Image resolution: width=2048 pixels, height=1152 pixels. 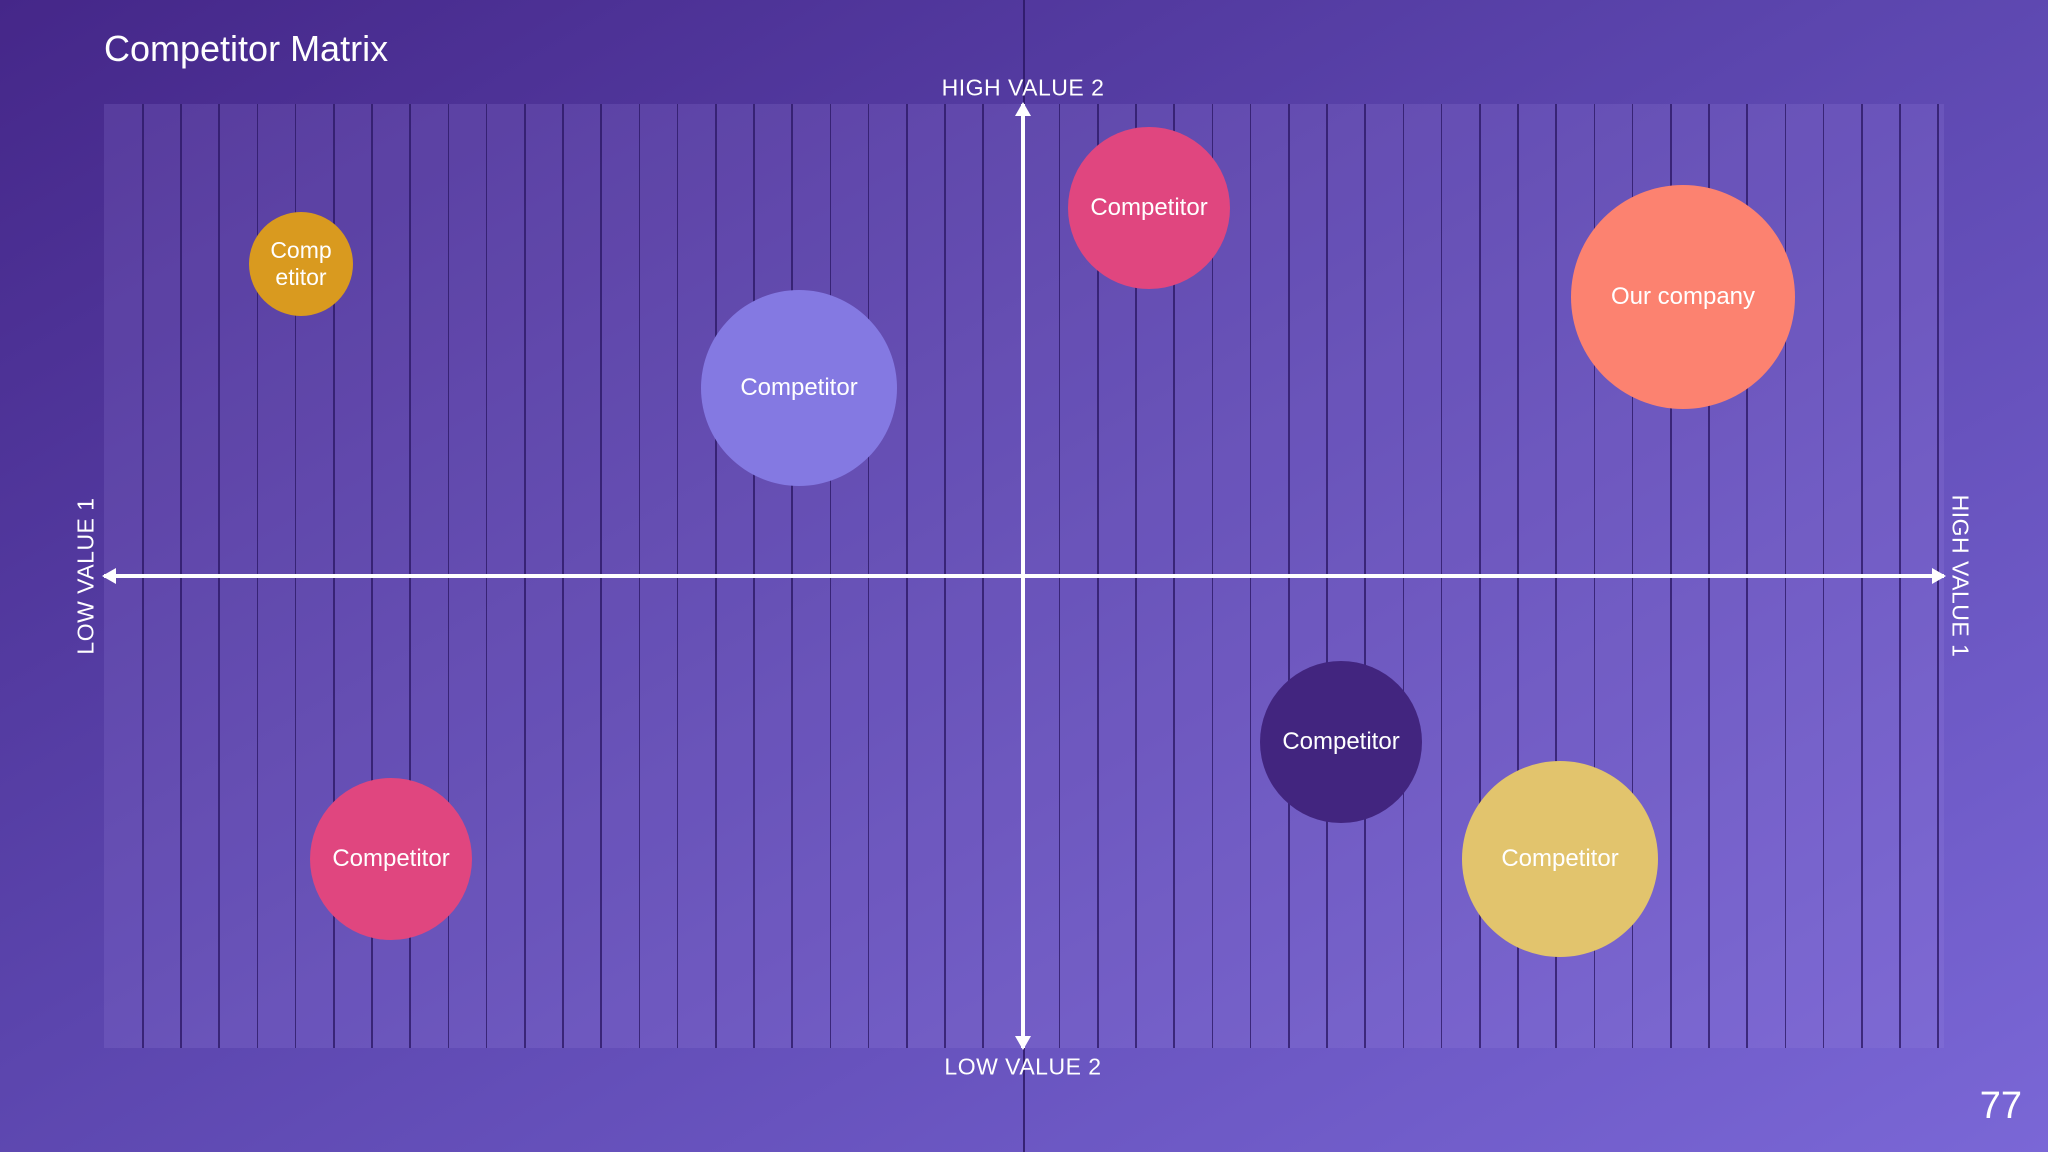 What do you see at coordinates (85, 576) in the screenshot?
I see `axis-label-low-value-1: LOW VALUE 1` at bounding box center [85, 576].